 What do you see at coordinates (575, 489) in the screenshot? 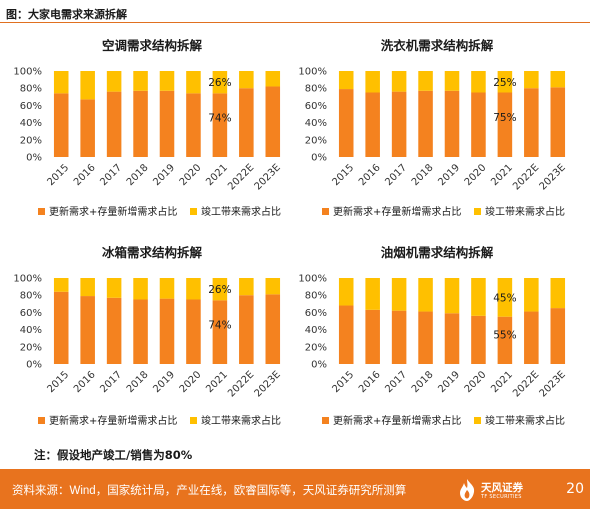
I see `page-number: 20` at bounding box center [575, 489].